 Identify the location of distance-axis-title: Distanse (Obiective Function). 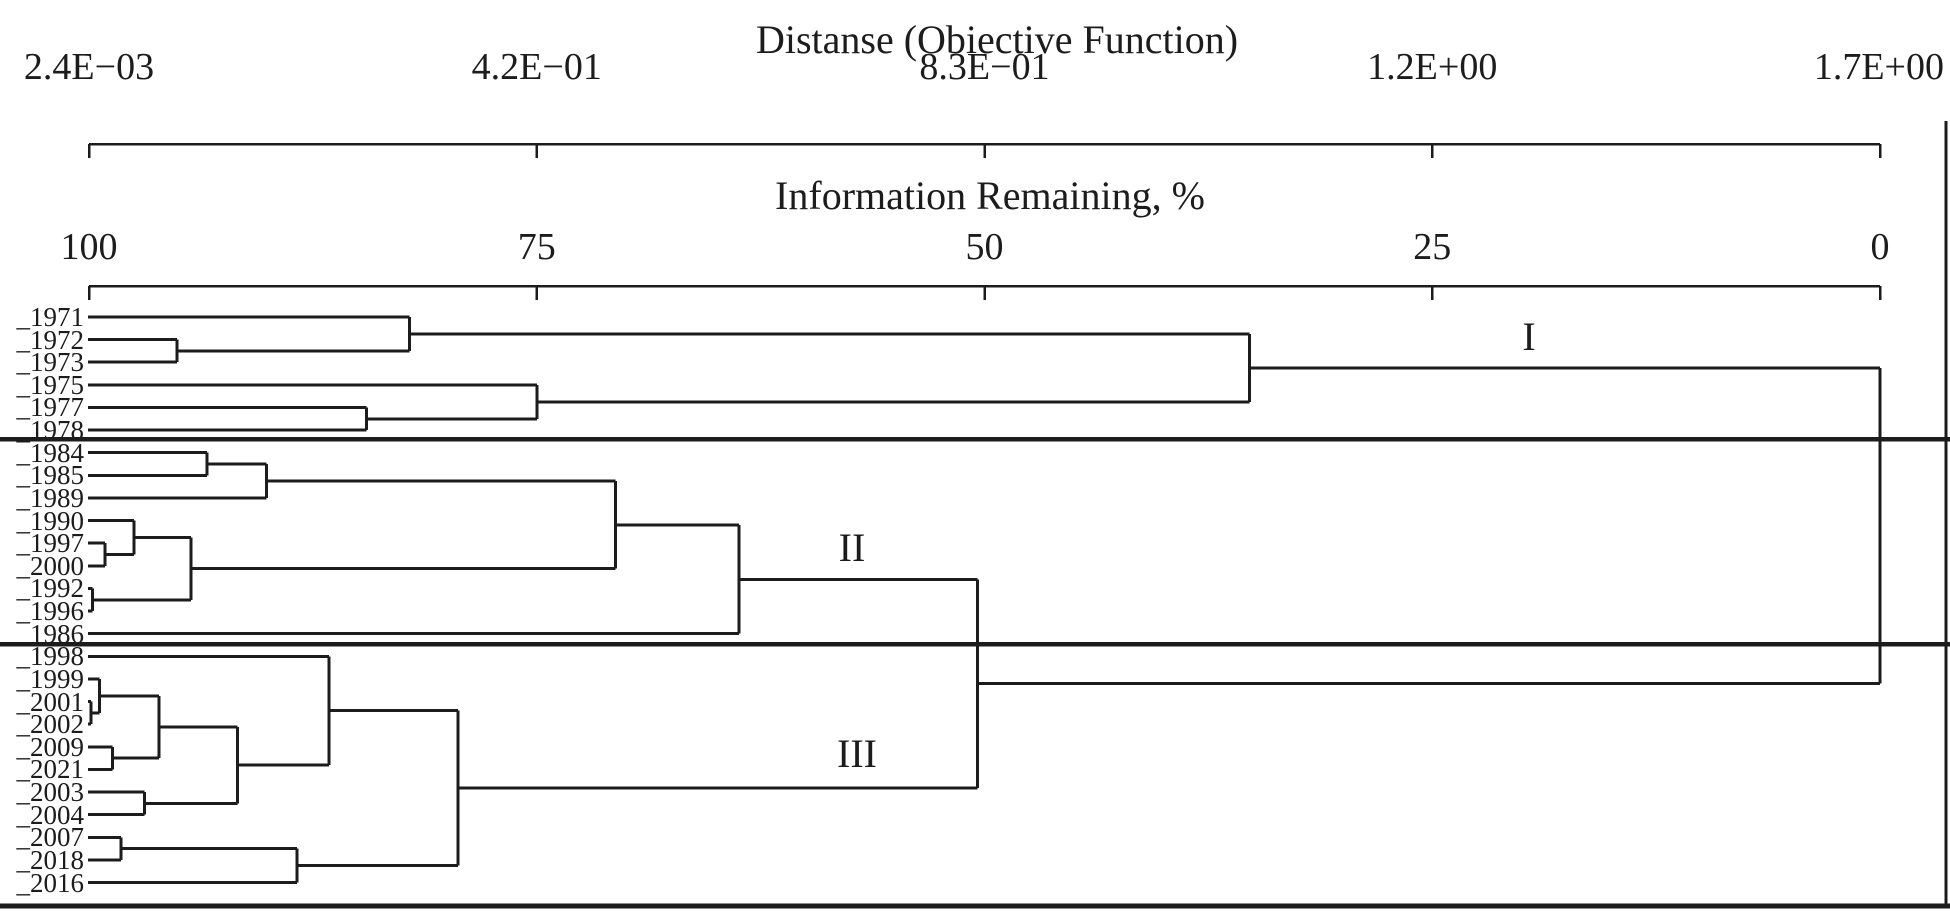
(997, 39).